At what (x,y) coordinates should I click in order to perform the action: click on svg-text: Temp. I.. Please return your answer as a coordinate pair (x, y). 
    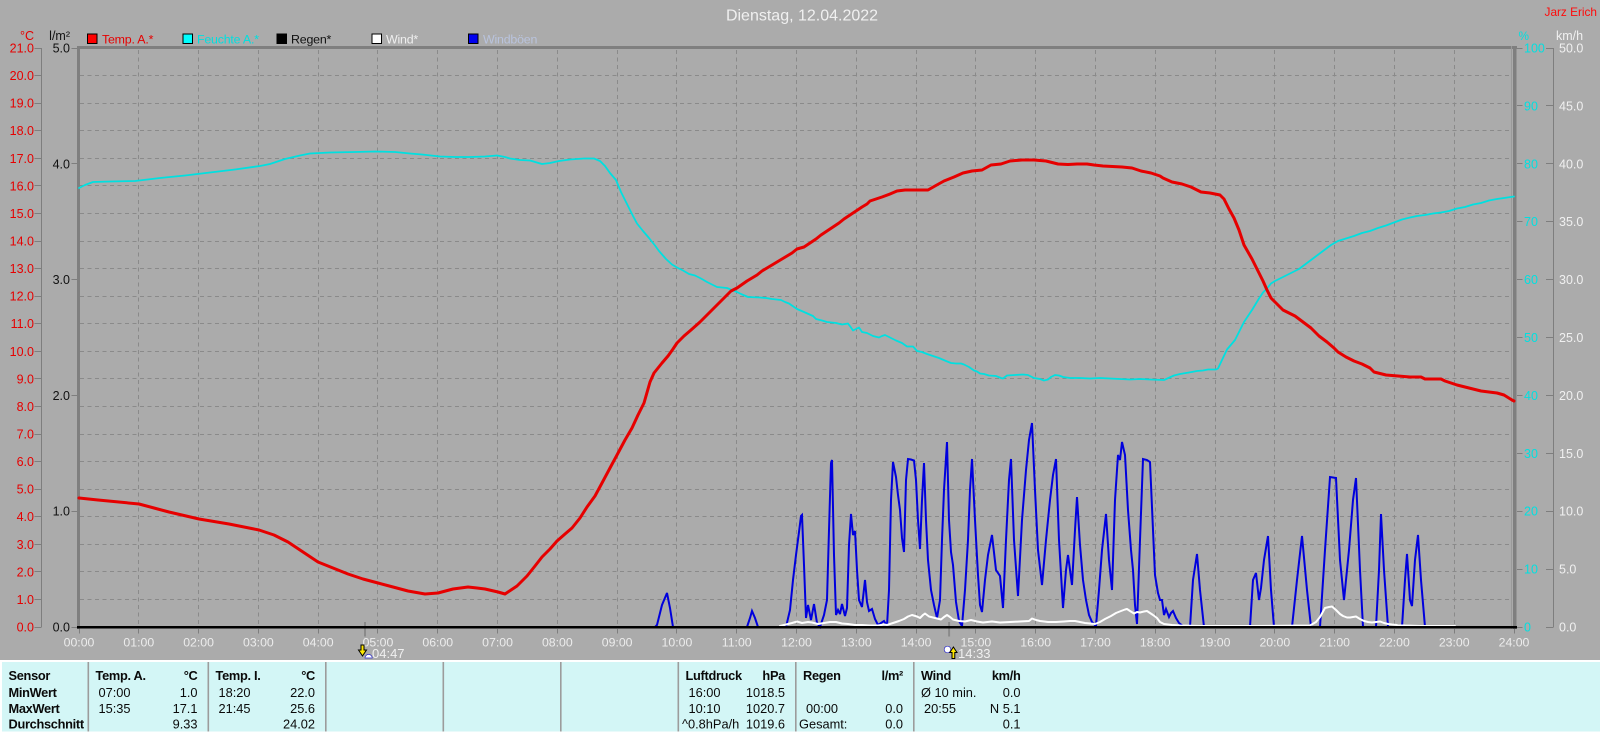
    Looking at the image, I should click on (238, 675).